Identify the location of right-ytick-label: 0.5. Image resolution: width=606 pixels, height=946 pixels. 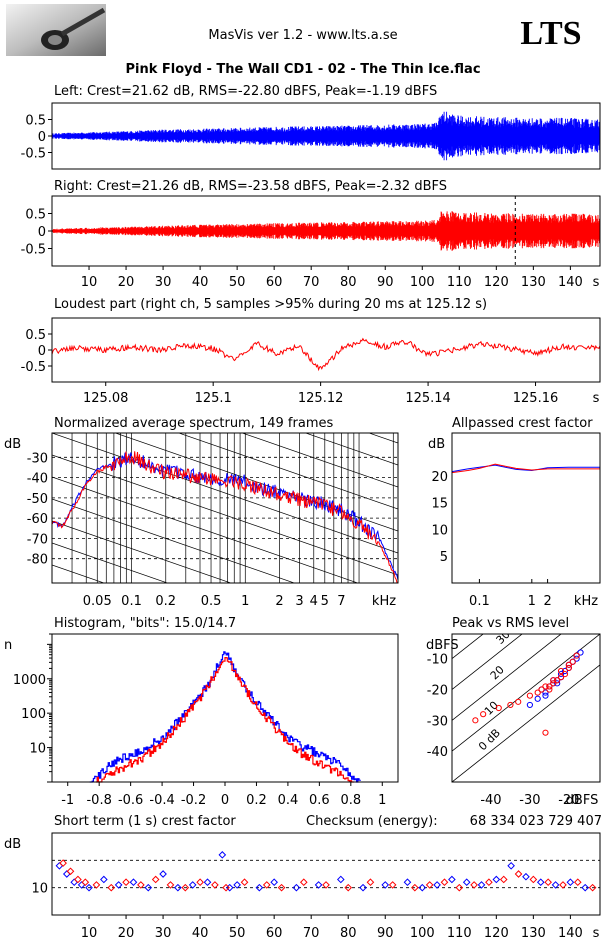
(35, 215).